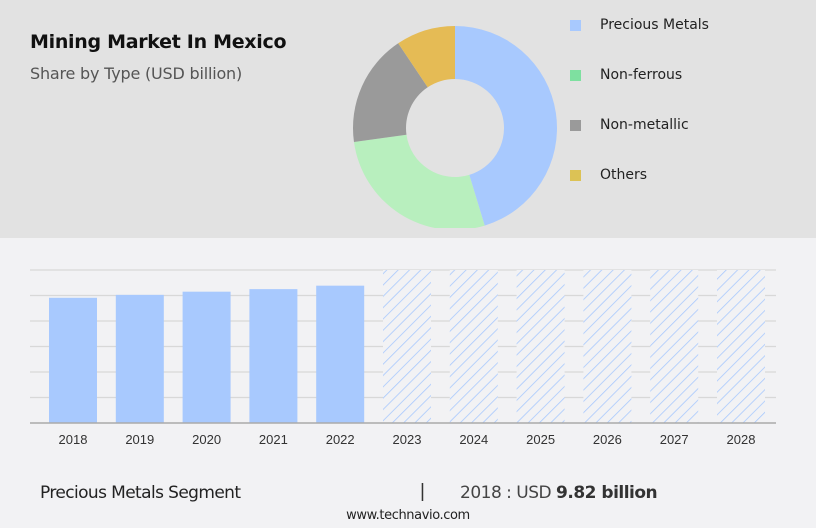 The image size is (816, 528). I want to click on x-axis-label: 2026, so click(607, 439).